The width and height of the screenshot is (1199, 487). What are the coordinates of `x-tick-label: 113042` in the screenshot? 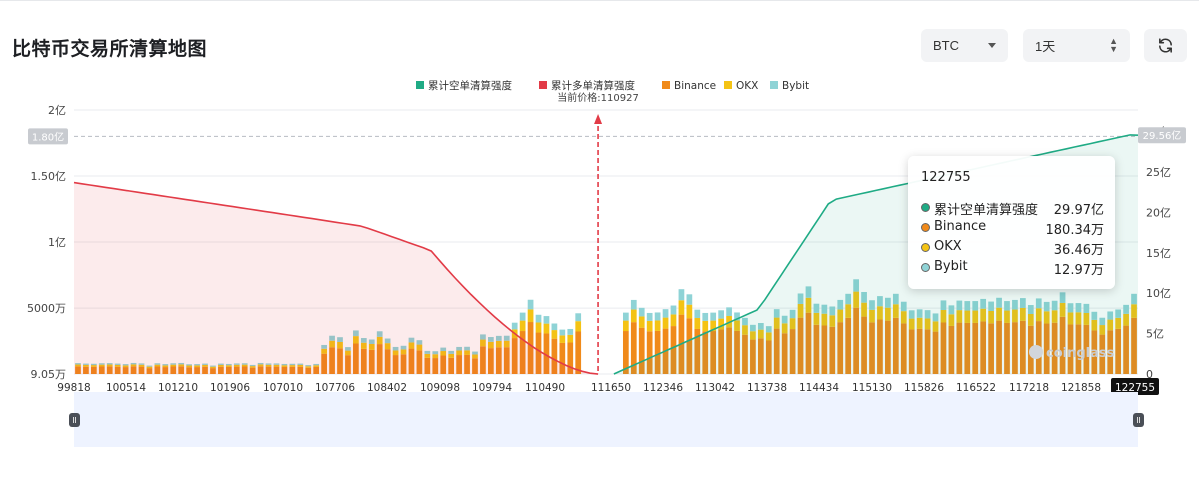 It's located at (715, 388).